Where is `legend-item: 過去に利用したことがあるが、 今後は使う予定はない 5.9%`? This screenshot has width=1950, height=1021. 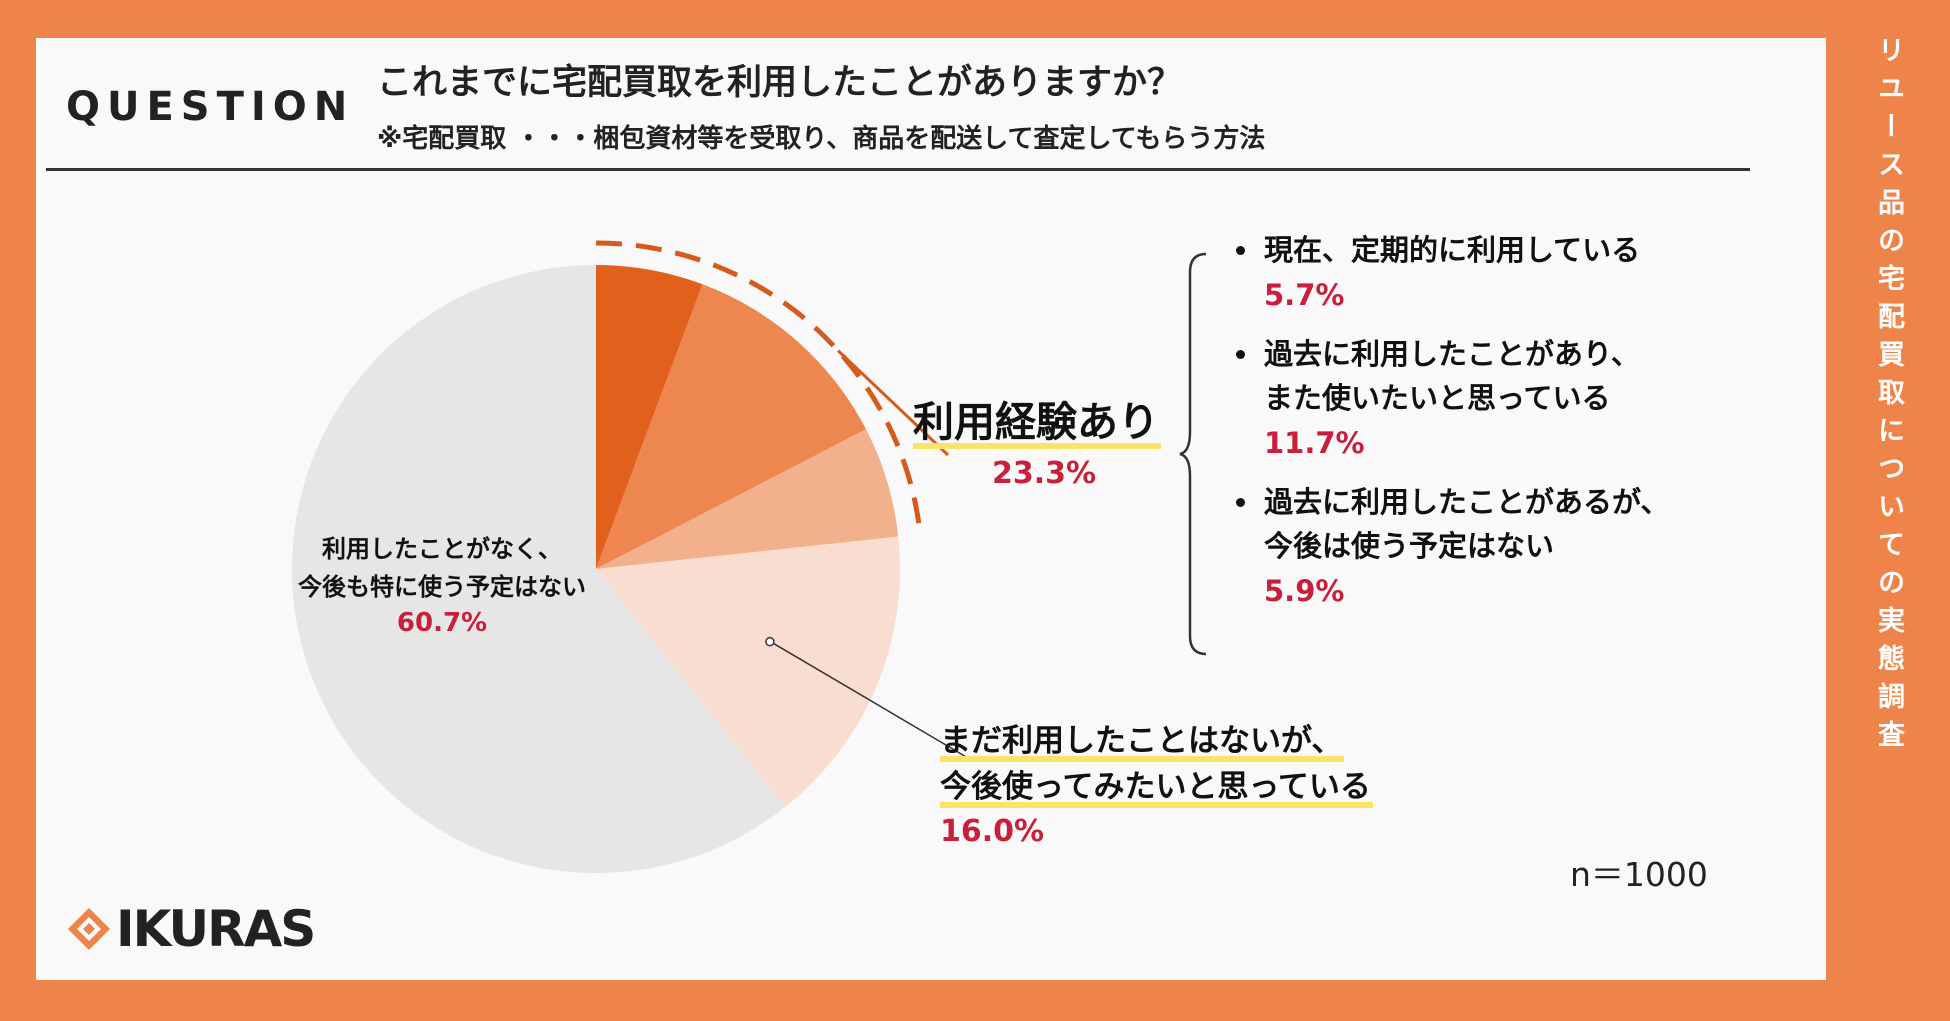
legend-item: 過去に利用したことがあるが、 今後は使う予定はない 5.9% is located at coordinates (1478, 547).